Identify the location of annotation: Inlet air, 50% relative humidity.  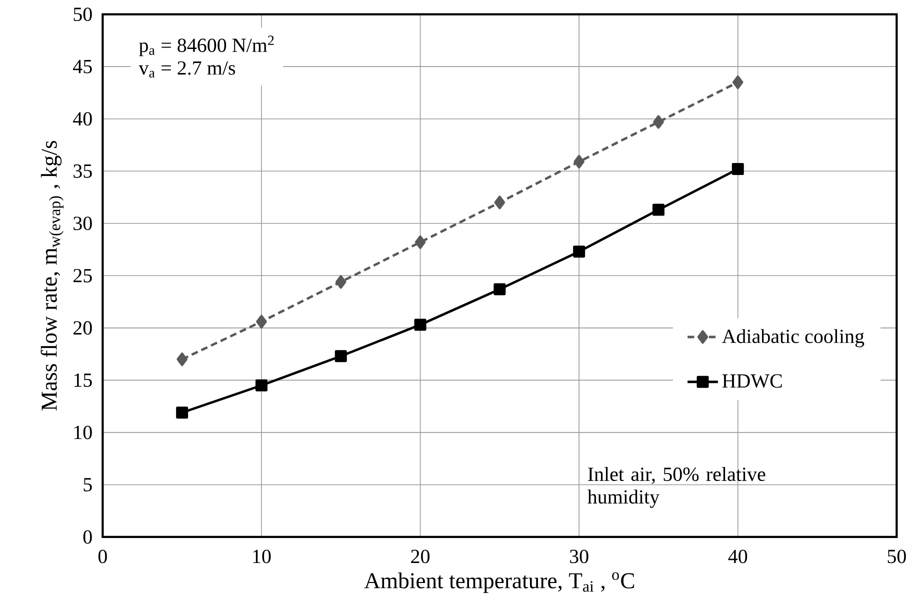
(677, 487).